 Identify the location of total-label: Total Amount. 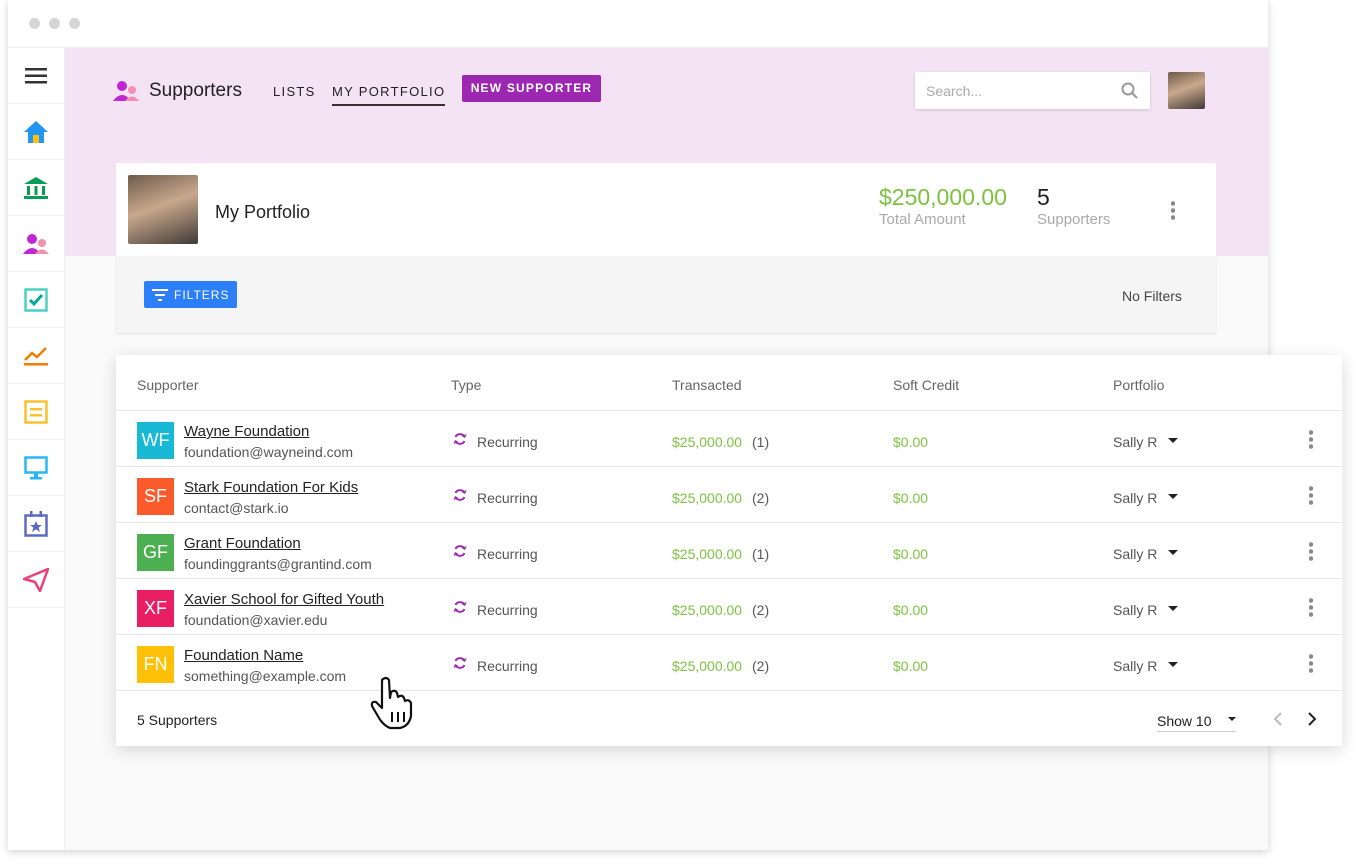
(922, 219).